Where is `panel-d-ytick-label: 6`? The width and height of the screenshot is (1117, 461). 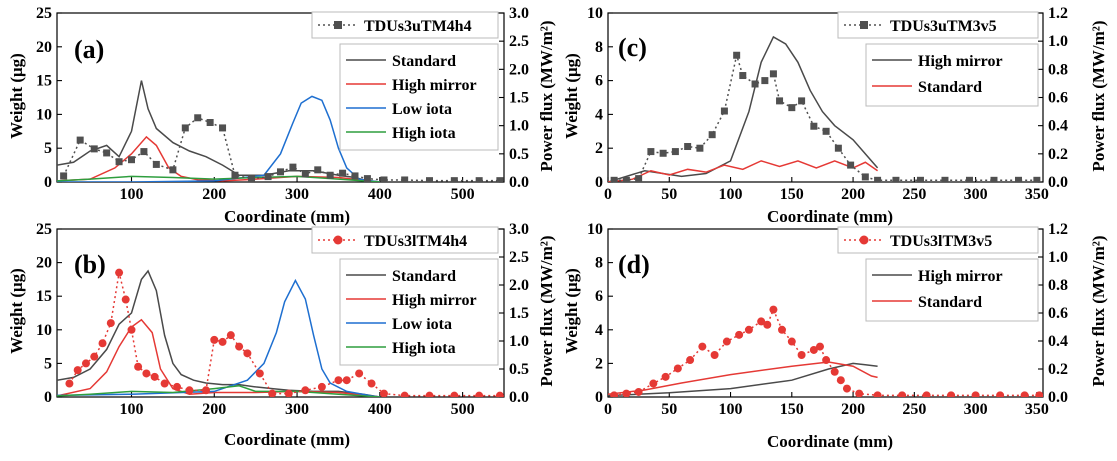
panel-d-ytick-label: 6 is located at coordinates (599, 296).